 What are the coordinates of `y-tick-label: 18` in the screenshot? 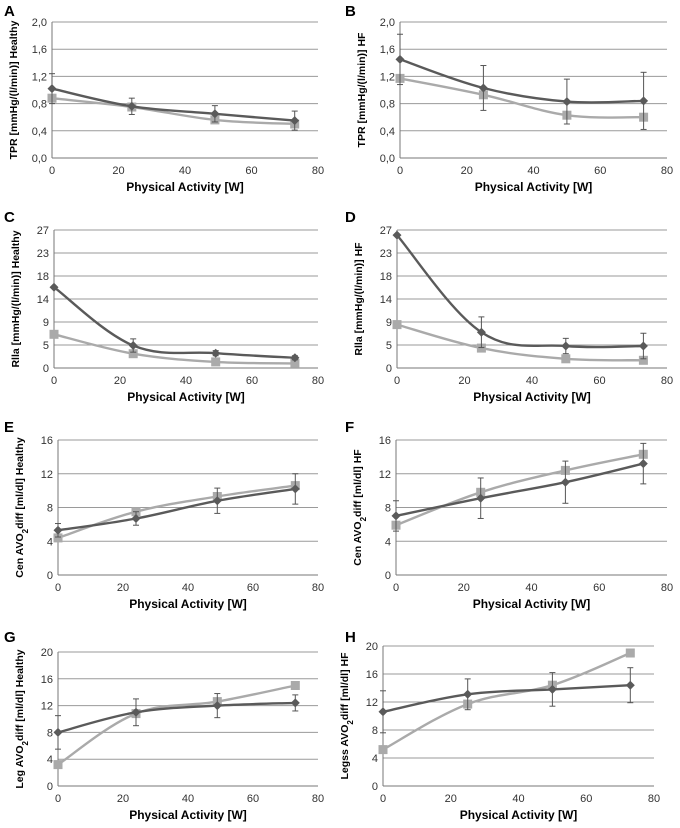 It's located at (43, 277).